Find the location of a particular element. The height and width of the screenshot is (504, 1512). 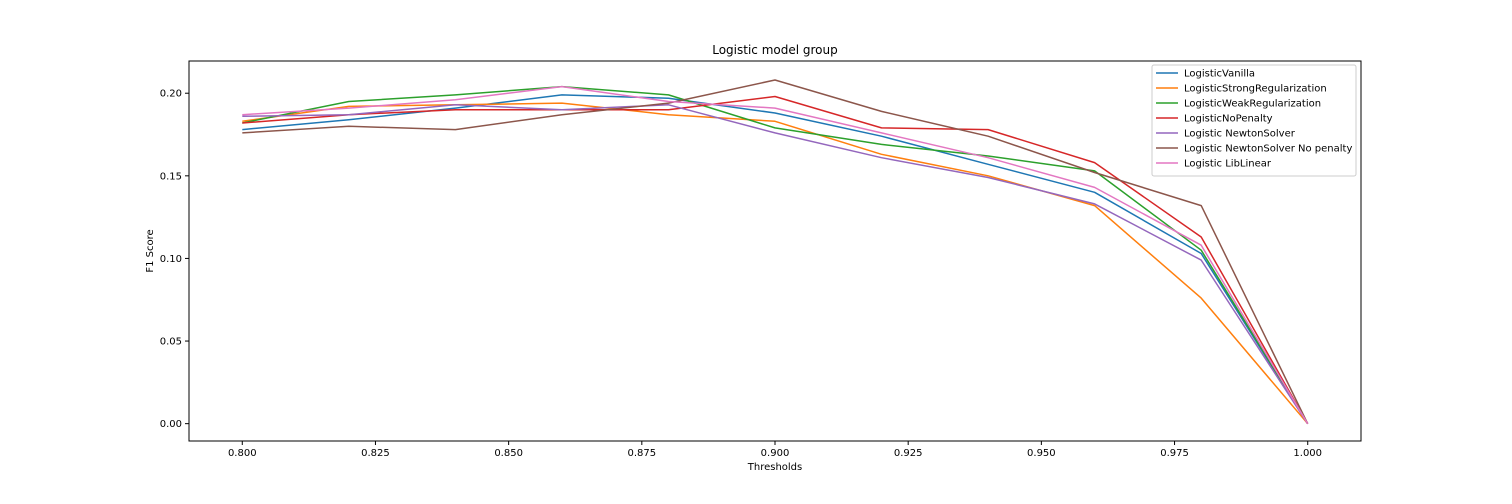

x-tick-label: 1.000 is located at coordinates (1307, 453).